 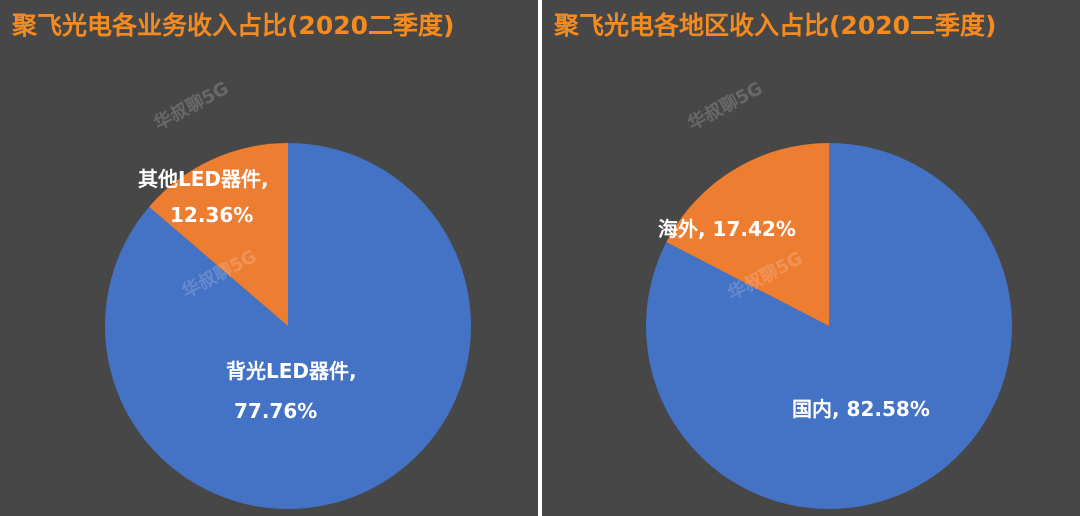 I want to click on slice-overseas, so click(x=747, y=234).